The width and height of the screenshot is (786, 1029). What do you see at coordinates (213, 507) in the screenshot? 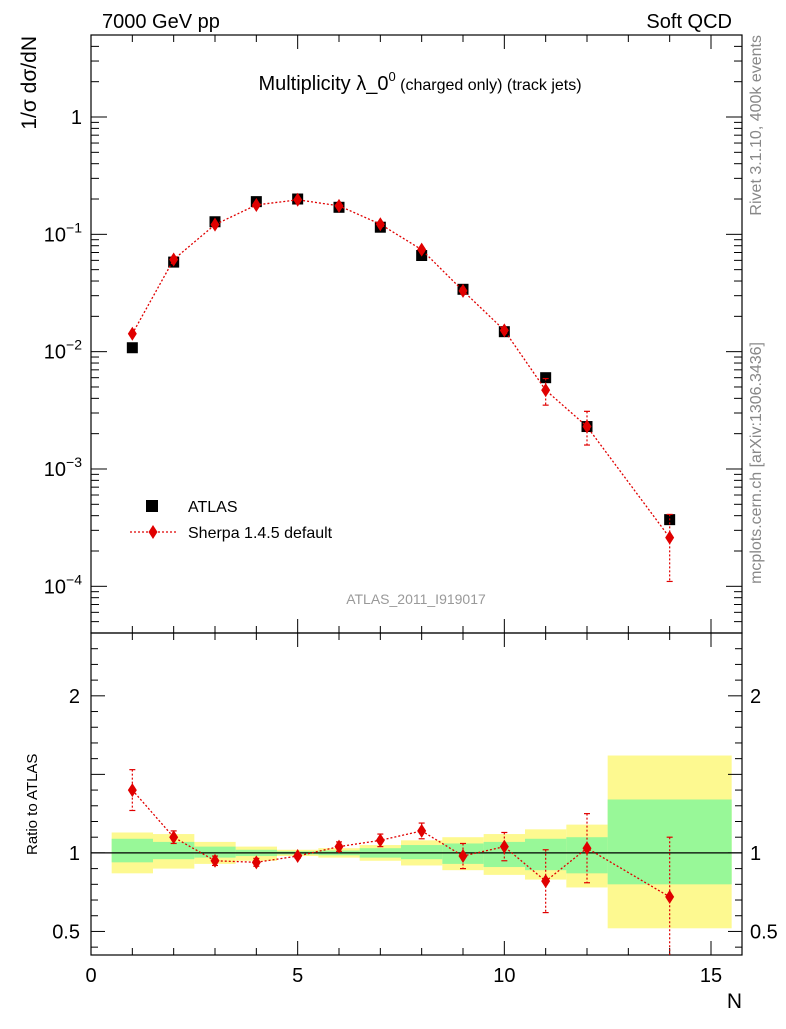
I see `legend-atlas-label: ATLAS` at bounding box center [213, 507].